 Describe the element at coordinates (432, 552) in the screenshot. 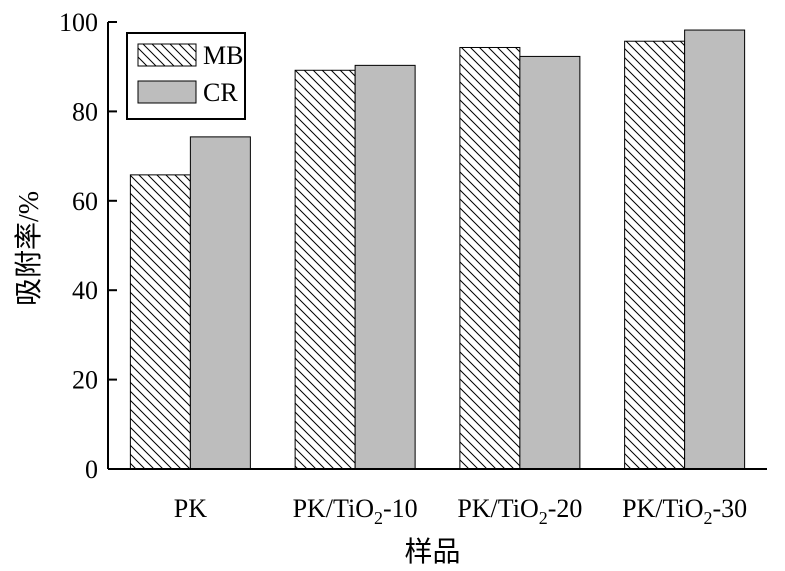

I see `x-axis-title: 样品` at that location.